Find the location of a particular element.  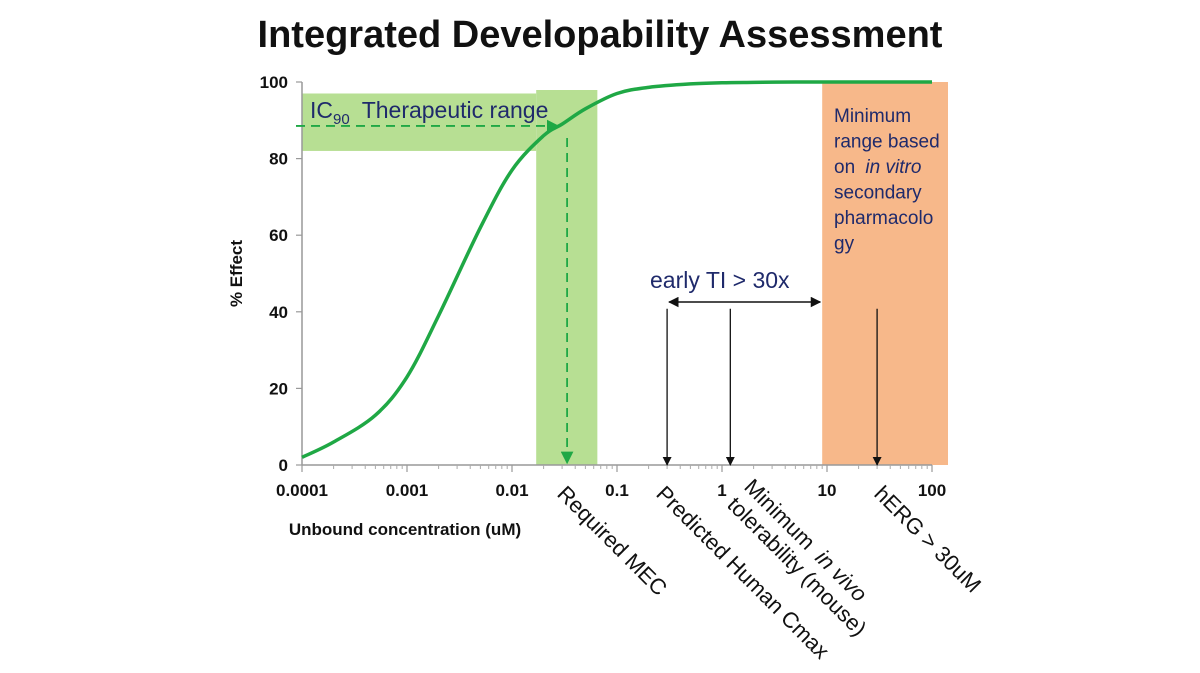

orange-text-italic: in vitro is located at coordinates (893, 167).